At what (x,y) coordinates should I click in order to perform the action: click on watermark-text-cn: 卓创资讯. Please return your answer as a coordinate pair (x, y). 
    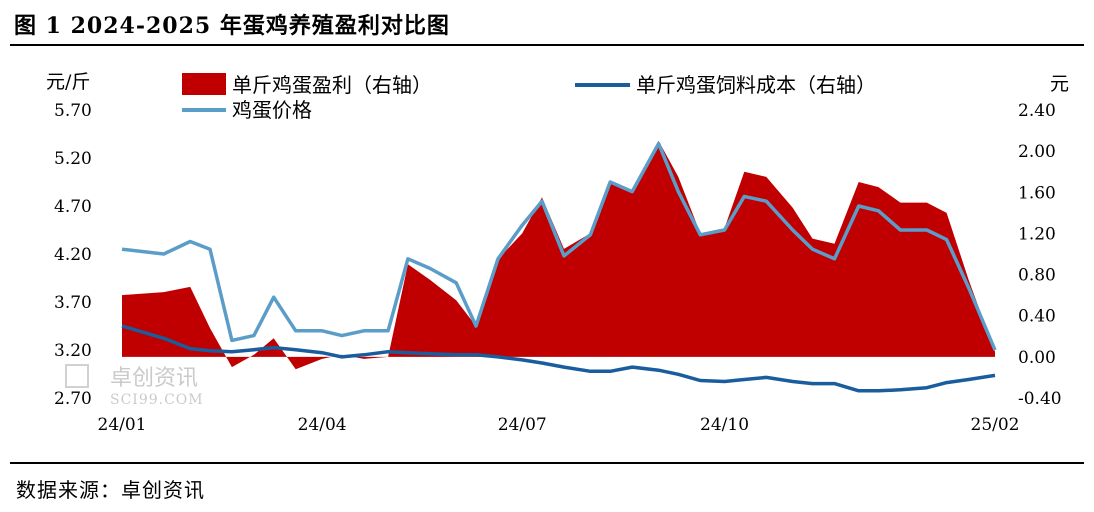
    Looking at the image, I should click on (154, 378).